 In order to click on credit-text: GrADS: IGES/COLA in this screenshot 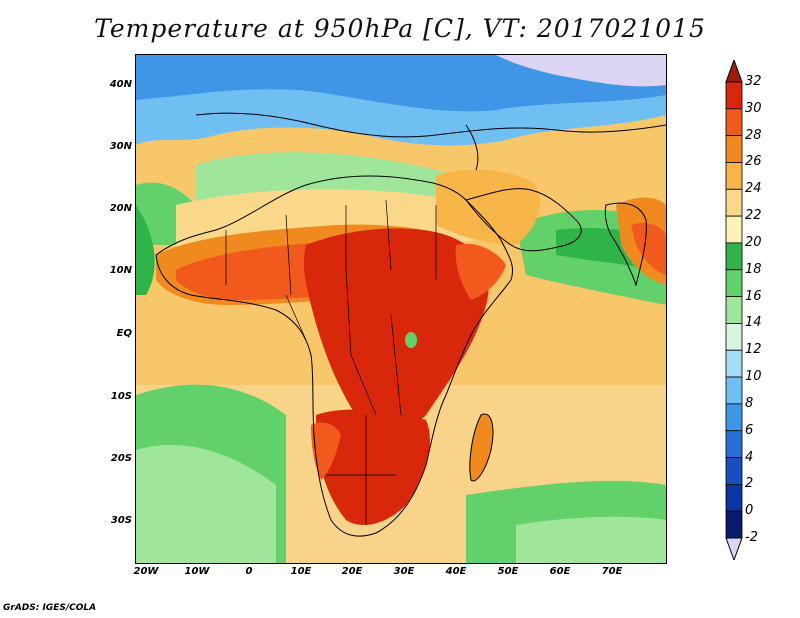, I will do `click(50, 608)`.